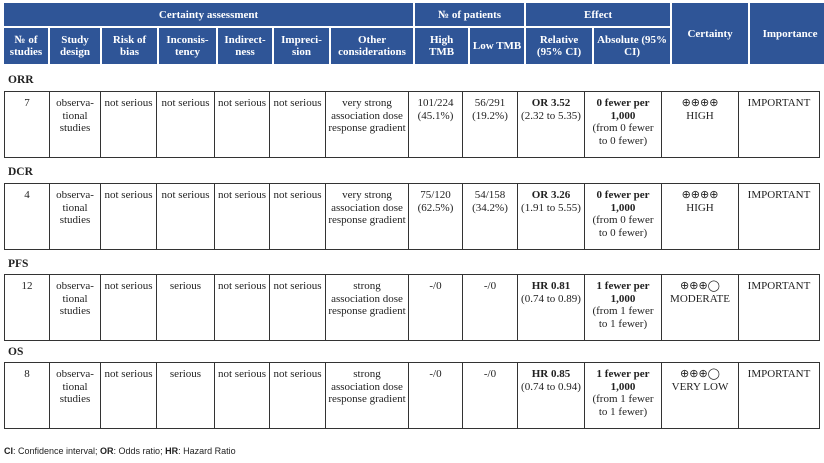  Describe the element at coordinates (18, 264) in the screenshot. I see `section-label: PFS` at that location.